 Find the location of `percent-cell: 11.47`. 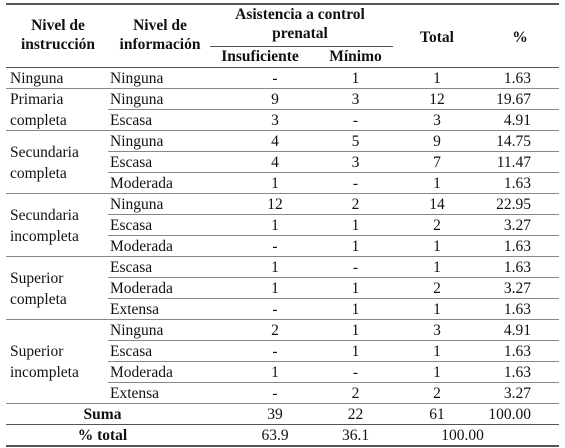

percent-cell: 11.47 is located at coordinates (513, 162).